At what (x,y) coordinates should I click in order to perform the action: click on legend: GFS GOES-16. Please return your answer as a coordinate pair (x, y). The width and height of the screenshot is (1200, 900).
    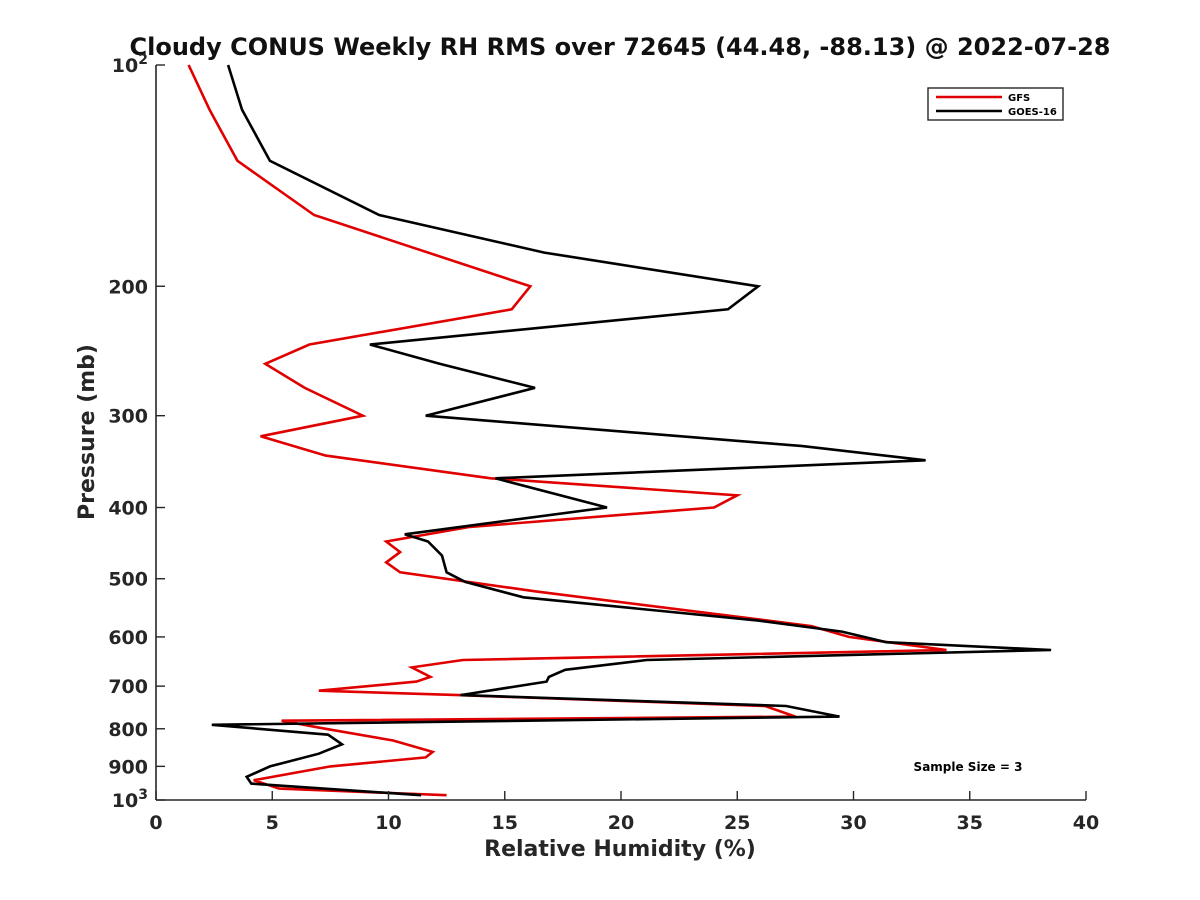
    Looking at the image, I should click on (995, 104).